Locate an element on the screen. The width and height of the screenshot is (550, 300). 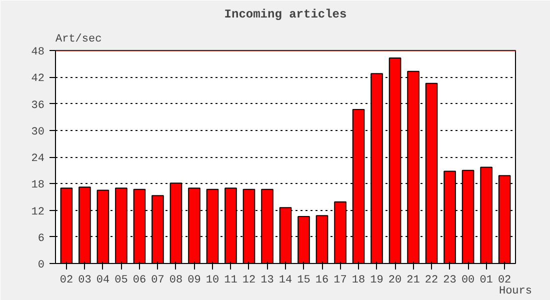
x-tick-label: 16 is located at coordinates (322, 280).